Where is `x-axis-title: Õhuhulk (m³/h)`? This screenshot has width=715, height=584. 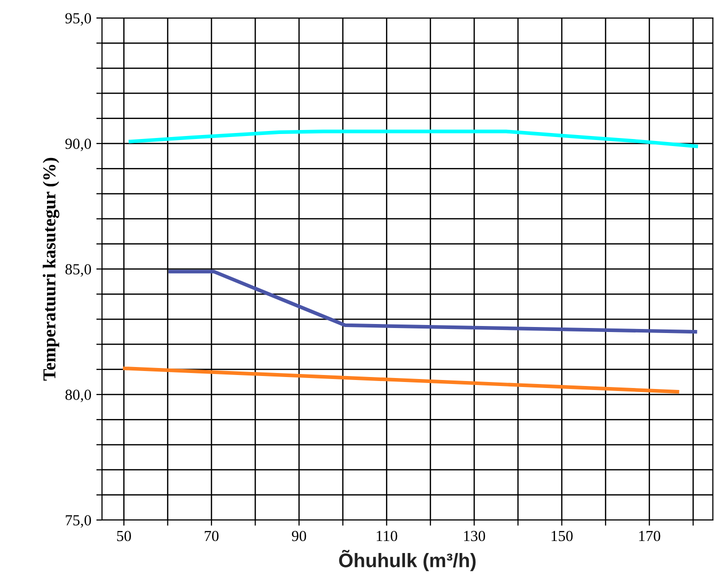 x-axis-title: Õhuhulk (m³/h) is located at coordinates (407, 561).